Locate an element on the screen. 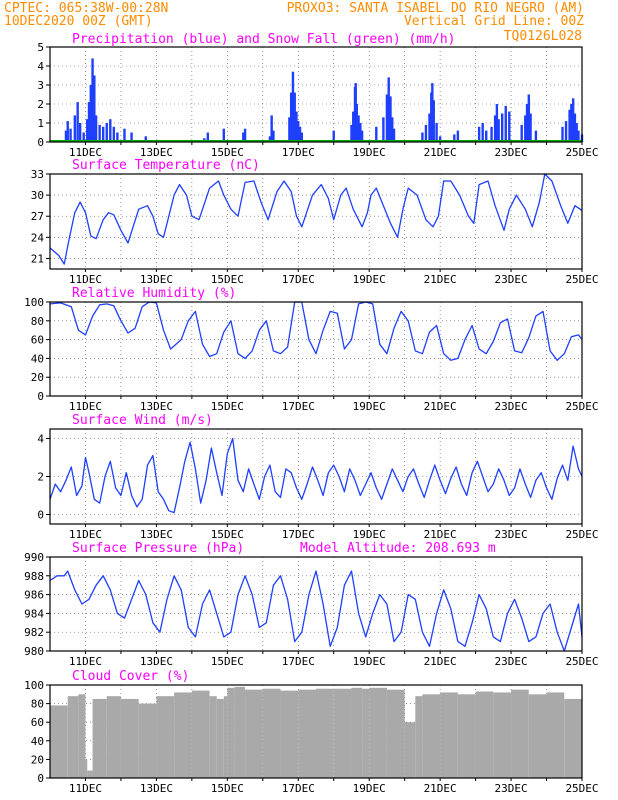  x-tick-label: 21DEC is located at coordinates (440, 406).